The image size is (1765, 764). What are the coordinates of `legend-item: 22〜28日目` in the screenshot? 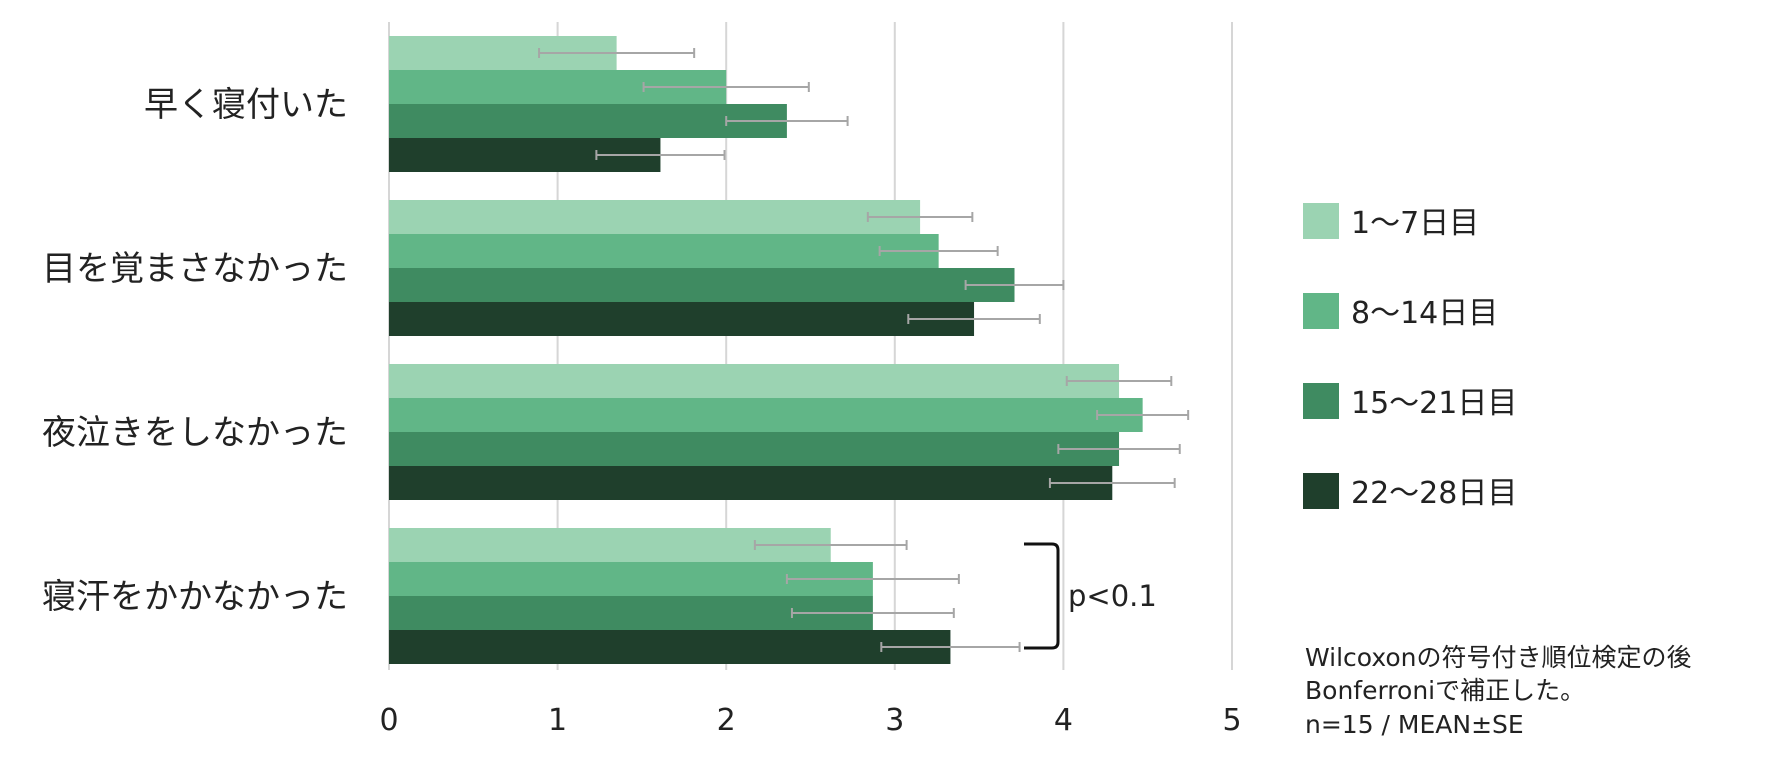 It's located at (1410, 492).